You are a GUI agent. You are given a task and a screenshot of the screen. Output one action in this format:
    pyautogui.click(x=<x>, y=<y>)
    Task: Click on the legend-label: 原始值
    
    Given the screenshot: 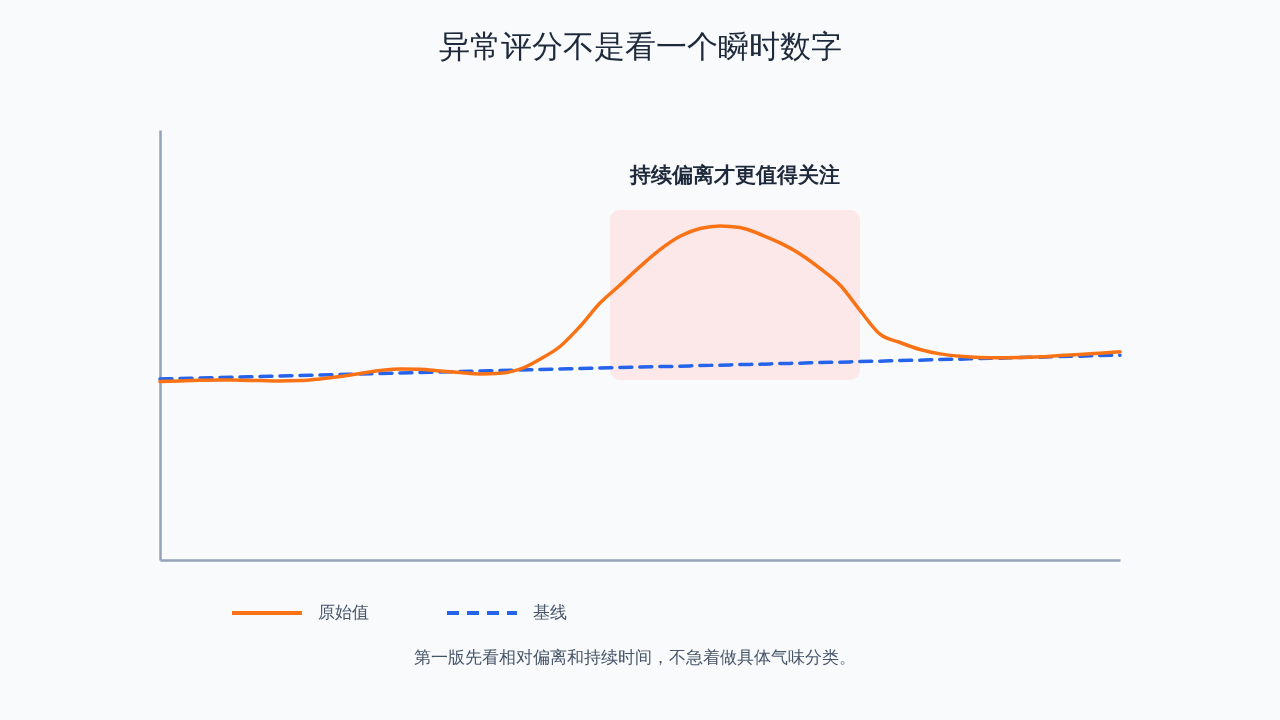 What is the action you would take?
    pyautogui.click(x=343, y=612)
    